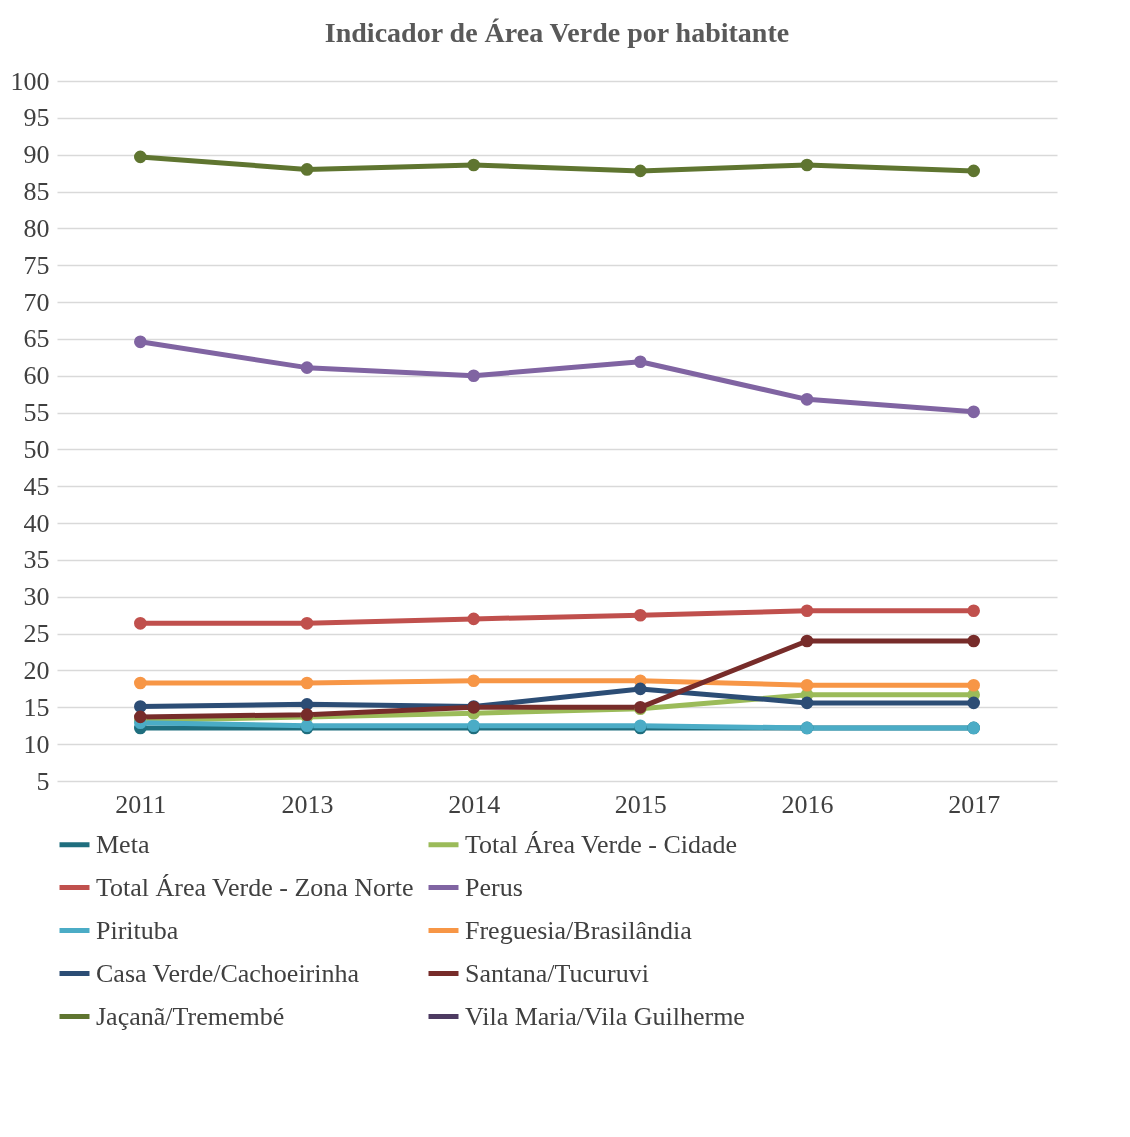 This screenshot has width=1130, height=1137. I want to click on legend-label: Pirituba, so click(137, 930).